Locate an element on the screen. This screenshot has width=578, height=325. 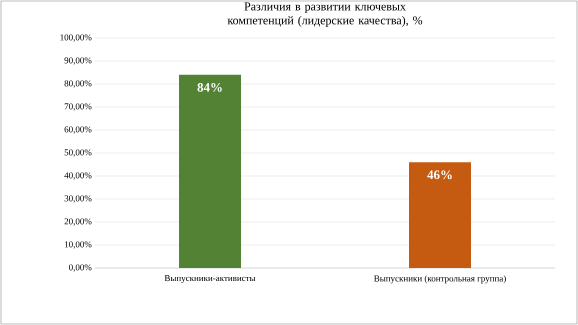
y-tick-label: 40,00% is located at coordinates (78, 176).